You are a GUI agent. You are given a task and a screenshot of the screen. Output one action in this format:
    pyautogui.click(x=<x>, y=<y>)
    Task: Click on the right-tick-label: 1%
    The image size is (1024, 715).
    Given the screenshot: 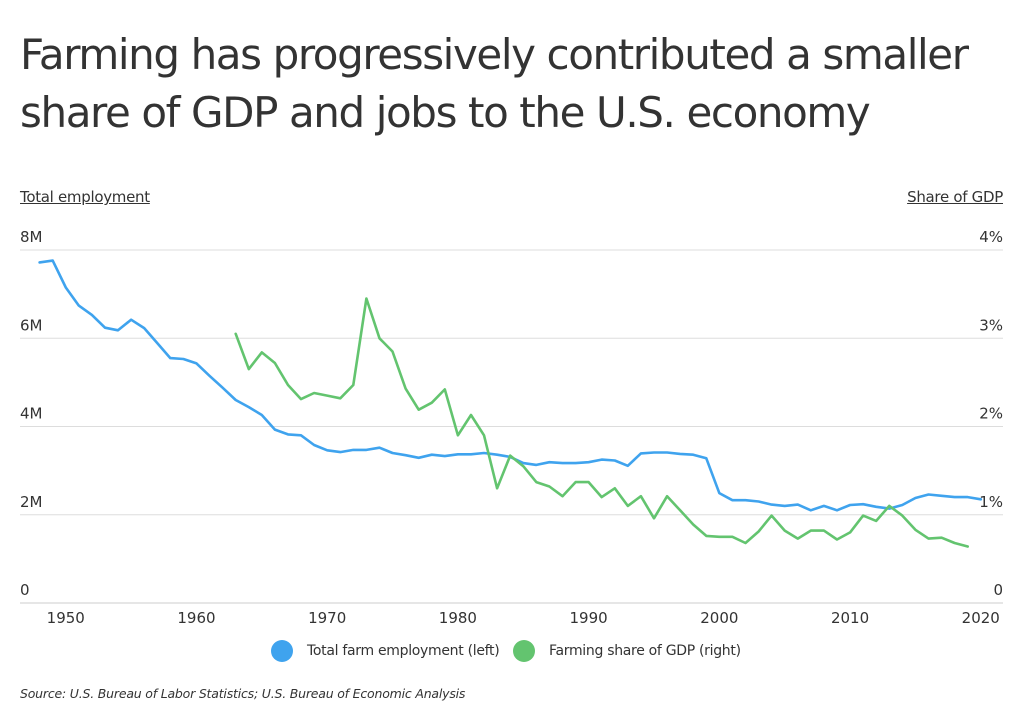 What is the action you would take?
    pyautogui.click(x=991, y=502)
    